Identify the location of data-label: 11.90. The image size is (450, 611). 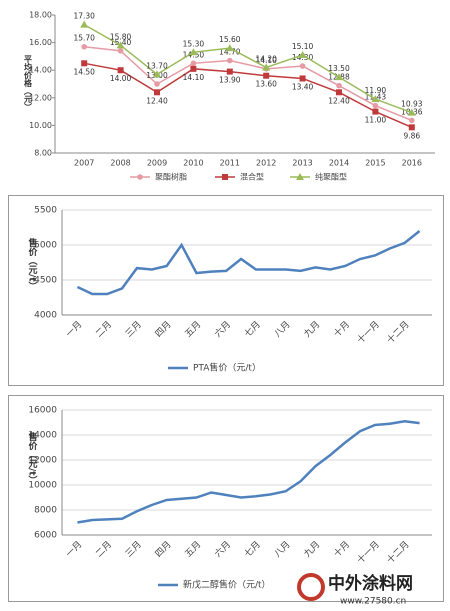
(376, 90).